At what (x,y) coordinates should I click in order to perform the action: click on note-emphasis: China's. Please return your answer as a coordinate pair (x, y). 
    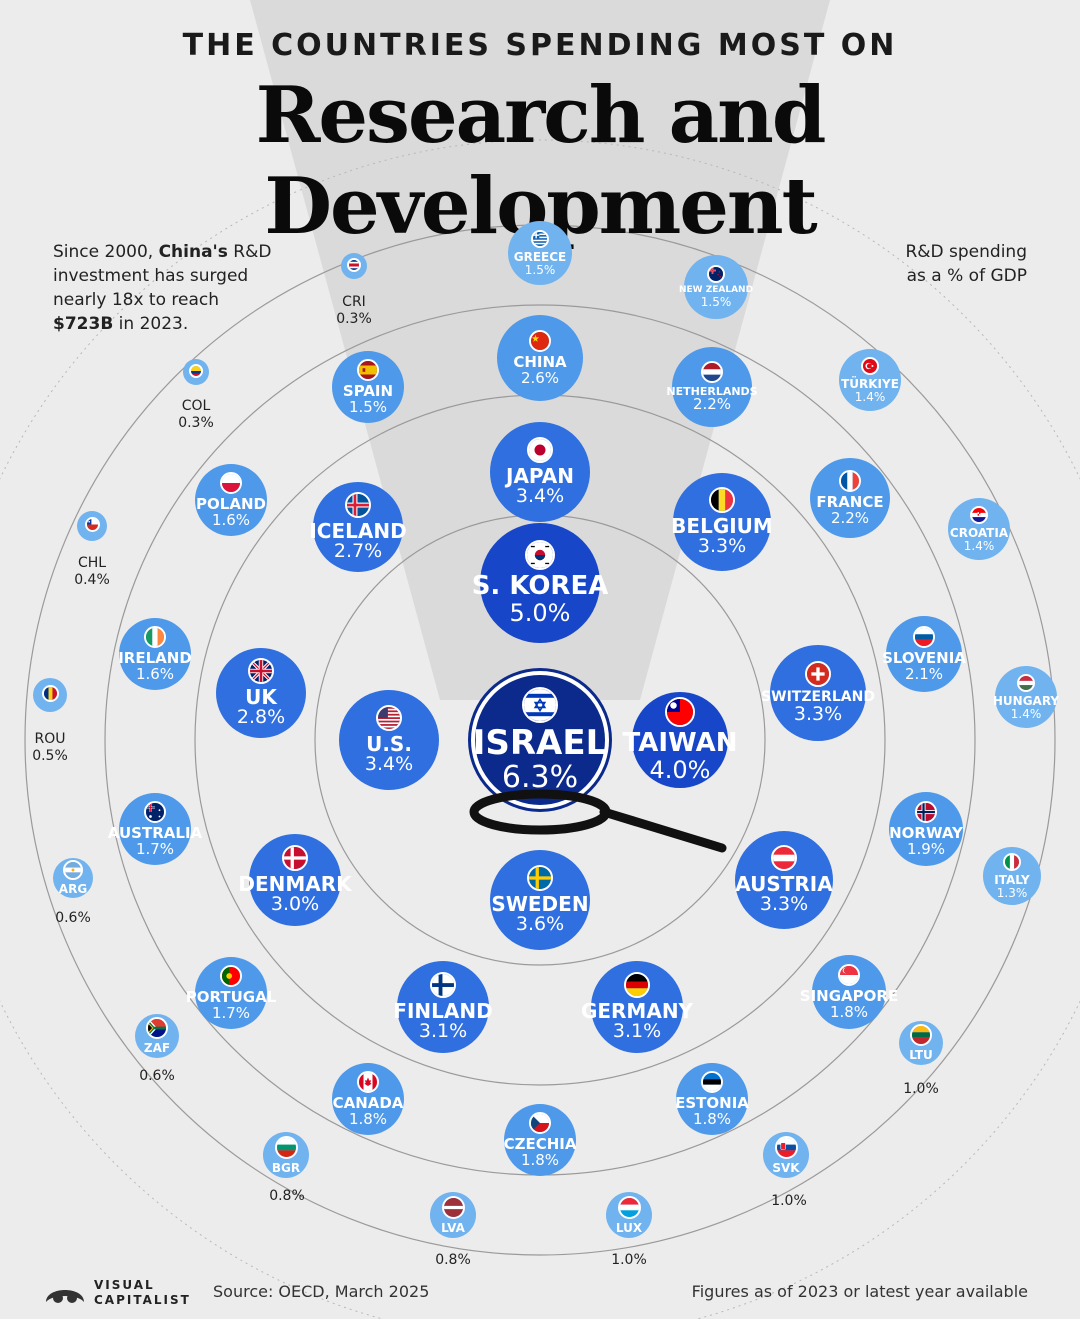
    Looking at the image, I should click on (193, 252).